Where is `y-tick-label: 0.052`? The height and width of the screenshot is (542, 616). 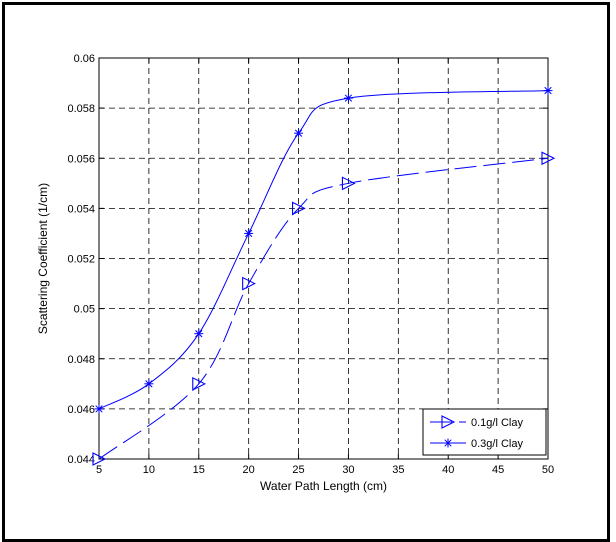
y-tick-label: 0.052 is located at coordinates (81, 260).